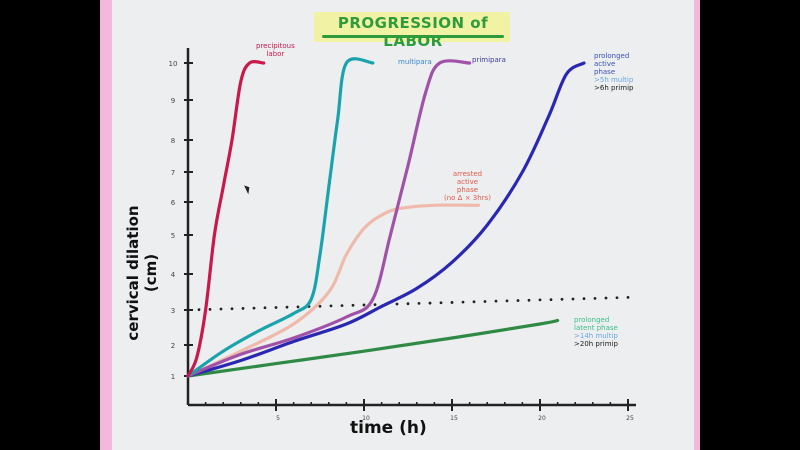  Describe the element at coordinates (173, 173) in the screenshot. I see `y-tick-label: 7` at that location.